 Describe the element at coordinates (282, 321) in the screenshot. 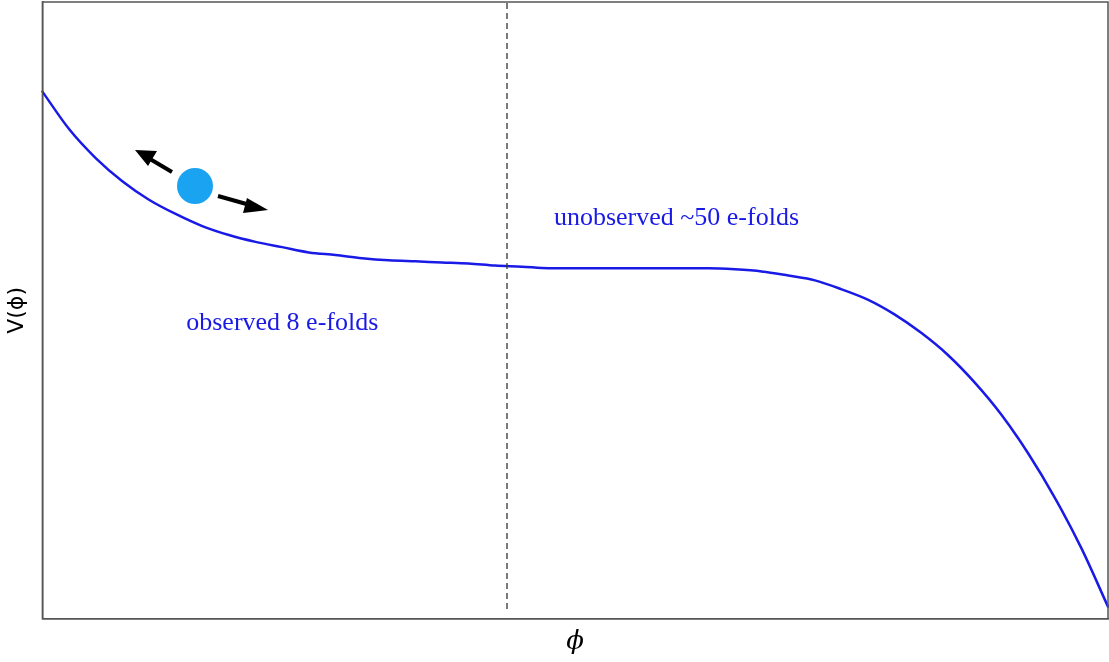

I see `annotation: observed 8 e-folds` at that location.